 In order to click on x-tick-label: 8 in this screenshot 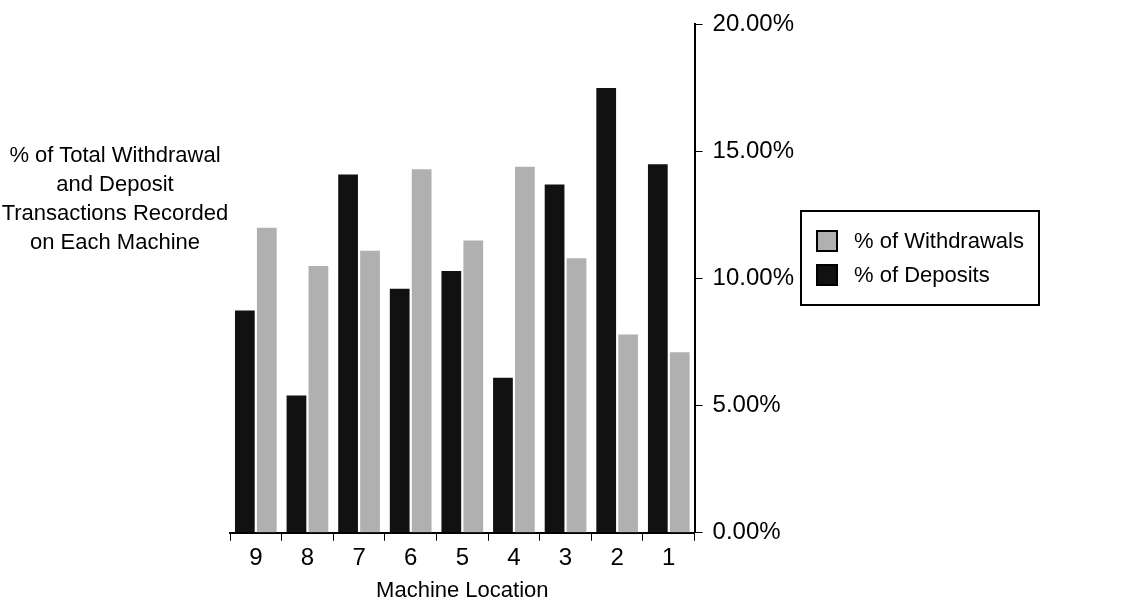, I will do `click(307, 556)`.